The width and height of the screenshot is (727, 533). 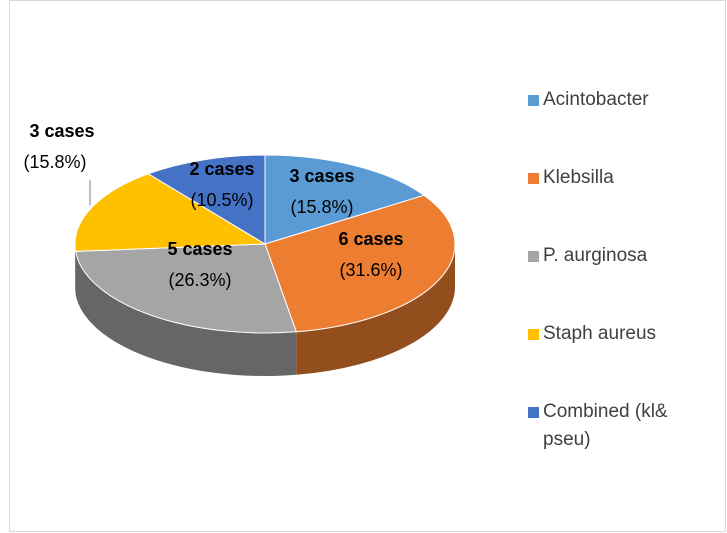 What do you see at coordinates (370, 270) in the screenshot?
I see `percent-label: (31.6%)` at bounding box center [370, 270].